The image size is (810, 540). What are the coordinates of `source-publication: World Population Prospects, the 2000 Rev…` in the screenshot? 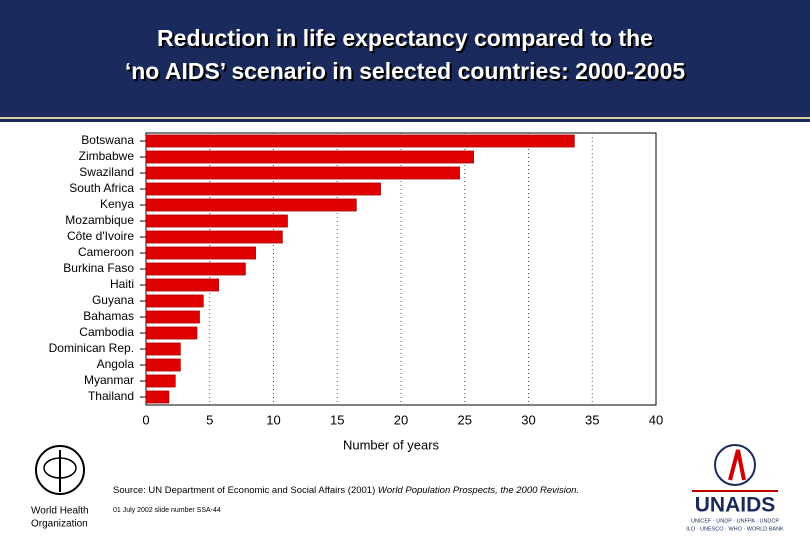 It's located at (478, 490).